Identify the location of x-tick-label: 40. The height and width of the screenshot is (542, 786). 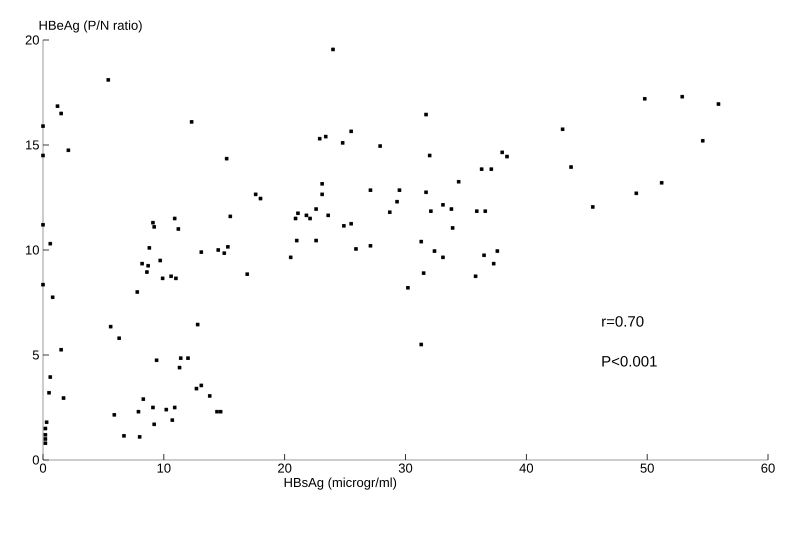
(526, 468).